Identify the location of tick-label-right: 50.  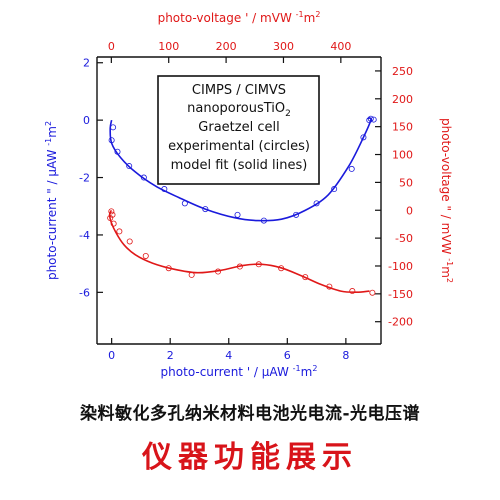
(406, 182).